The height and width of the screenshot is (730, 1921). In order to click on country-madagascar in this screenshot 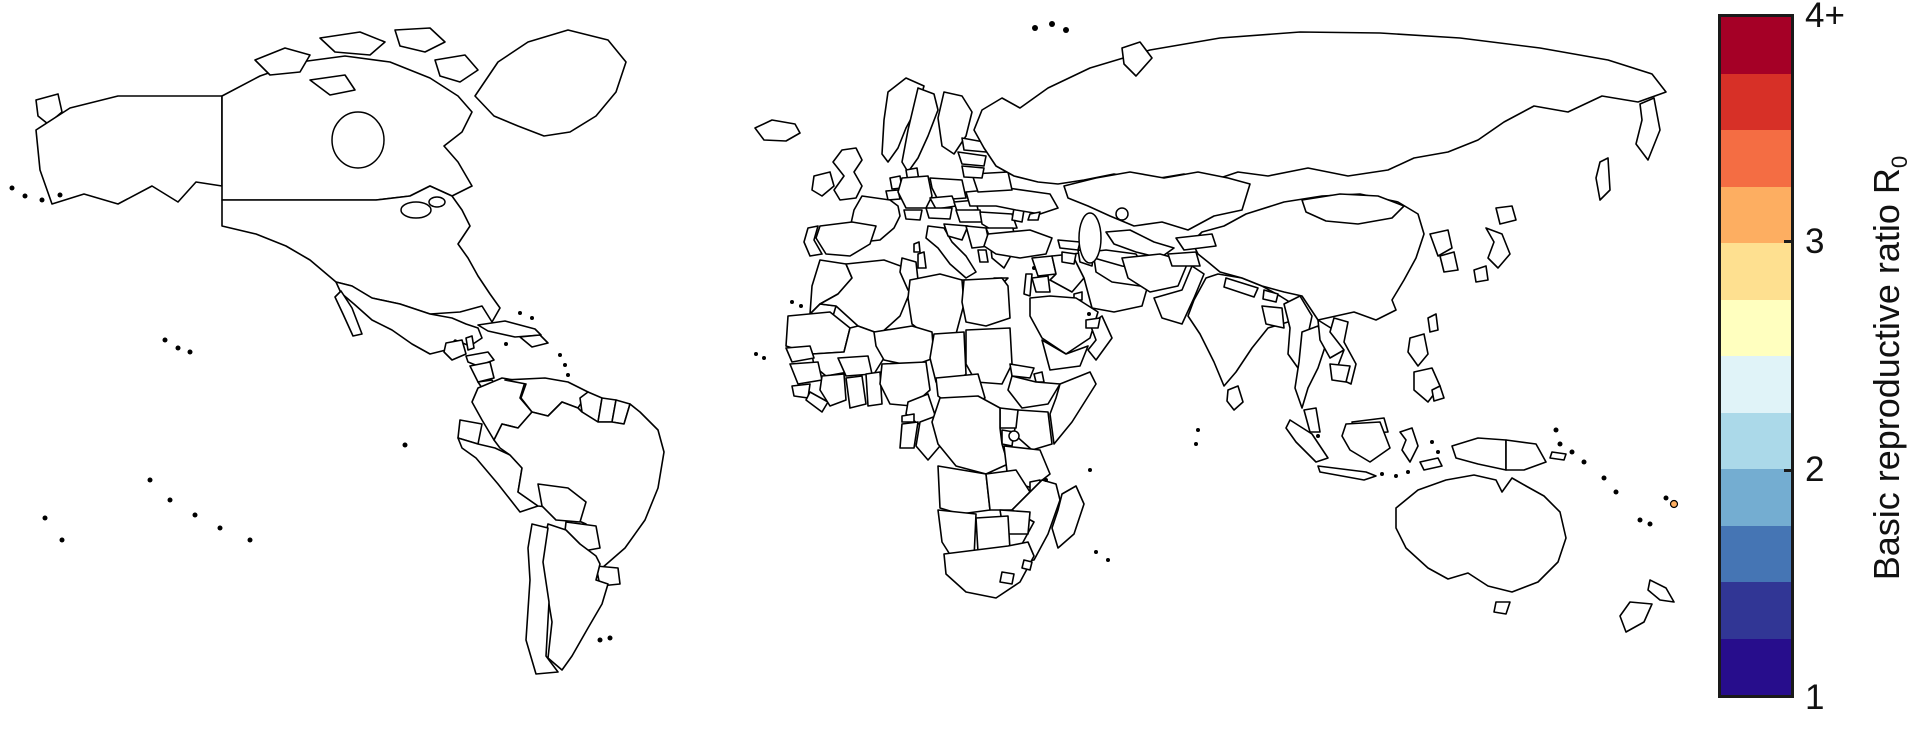, I will do `click(1068, 517)`.